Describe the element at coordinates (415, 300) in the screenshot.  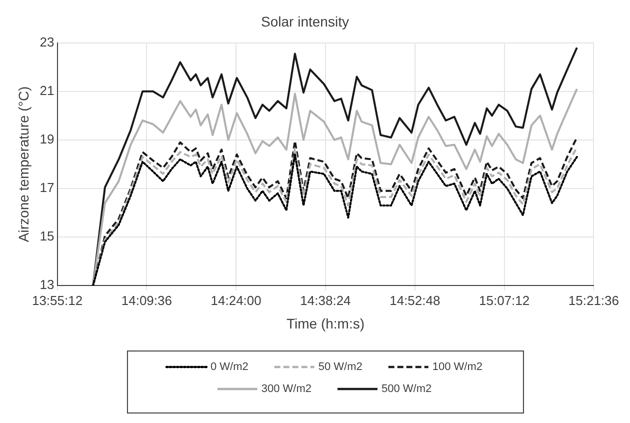
I see `x-tick-label: 14:52:48` at that location.